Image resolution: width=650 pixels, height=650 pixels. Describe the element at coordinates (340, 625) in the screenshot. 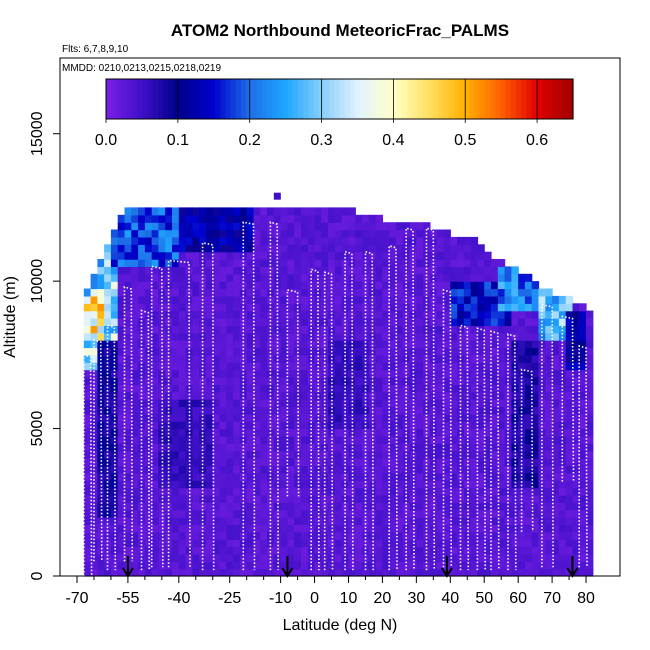

I see `x-axis-label: Latitude (deg N)` at that location.